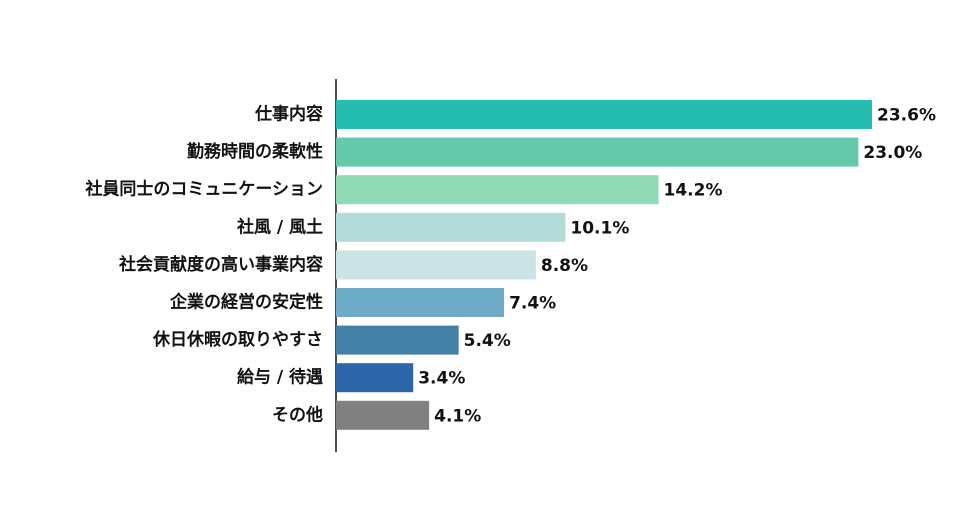 Image resolution: width=957 pixels, height=524 pixels. What do you see at coordinates (288, 114) in the screenshot?
I see `category-label: 仕事内容` at bounding box center [288, 114].